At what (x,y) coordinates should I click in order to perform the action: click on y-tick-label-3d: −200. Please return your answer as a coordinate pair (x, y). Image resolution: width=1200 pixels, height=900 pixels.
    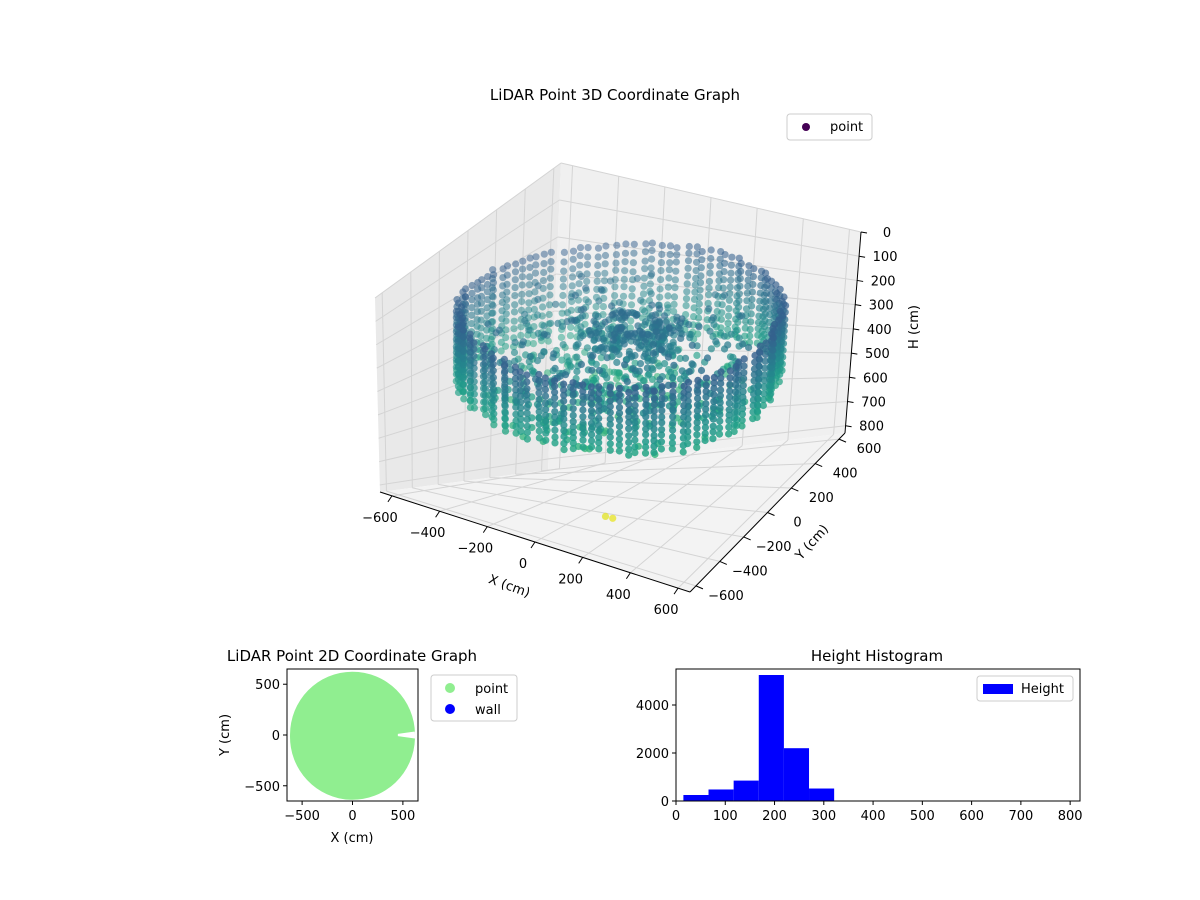
    Looking at the image, I should click on (774, 547).